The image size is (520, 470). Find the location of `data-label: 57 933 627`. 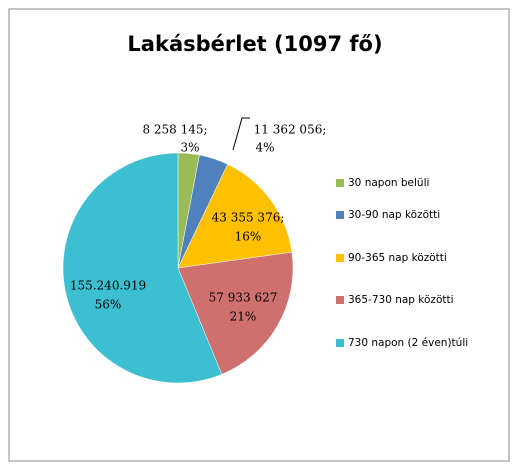

data-label: 57 933 627 is located at coordinates (243, 298).